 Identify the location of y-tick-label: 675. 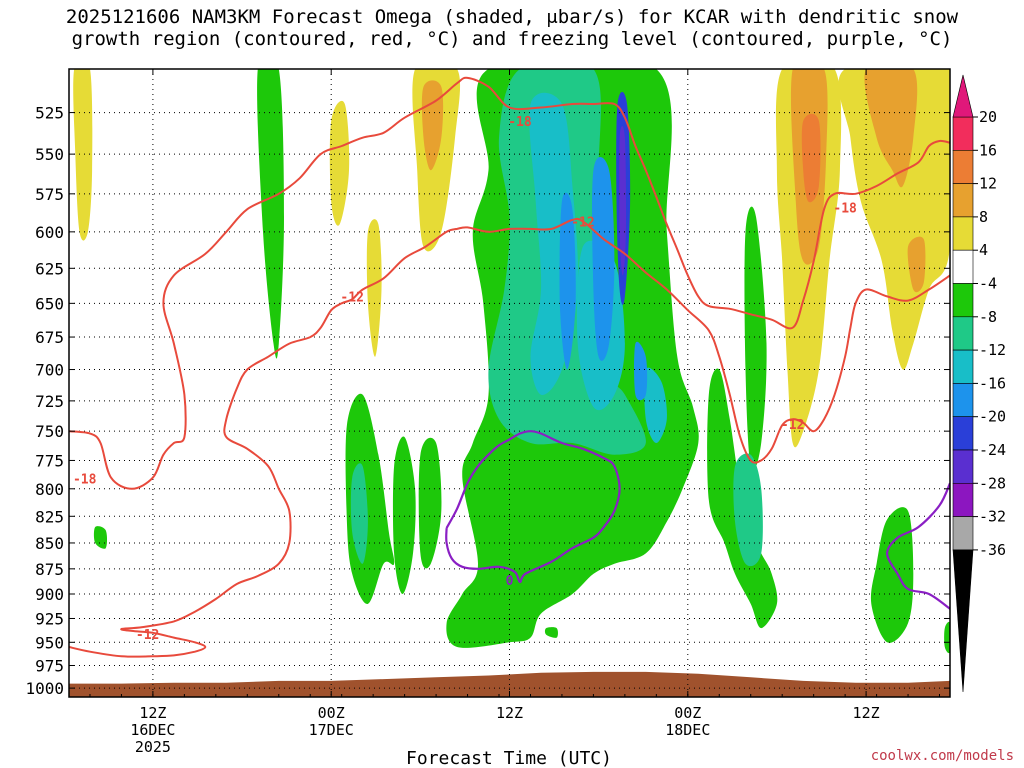
(49, 337).